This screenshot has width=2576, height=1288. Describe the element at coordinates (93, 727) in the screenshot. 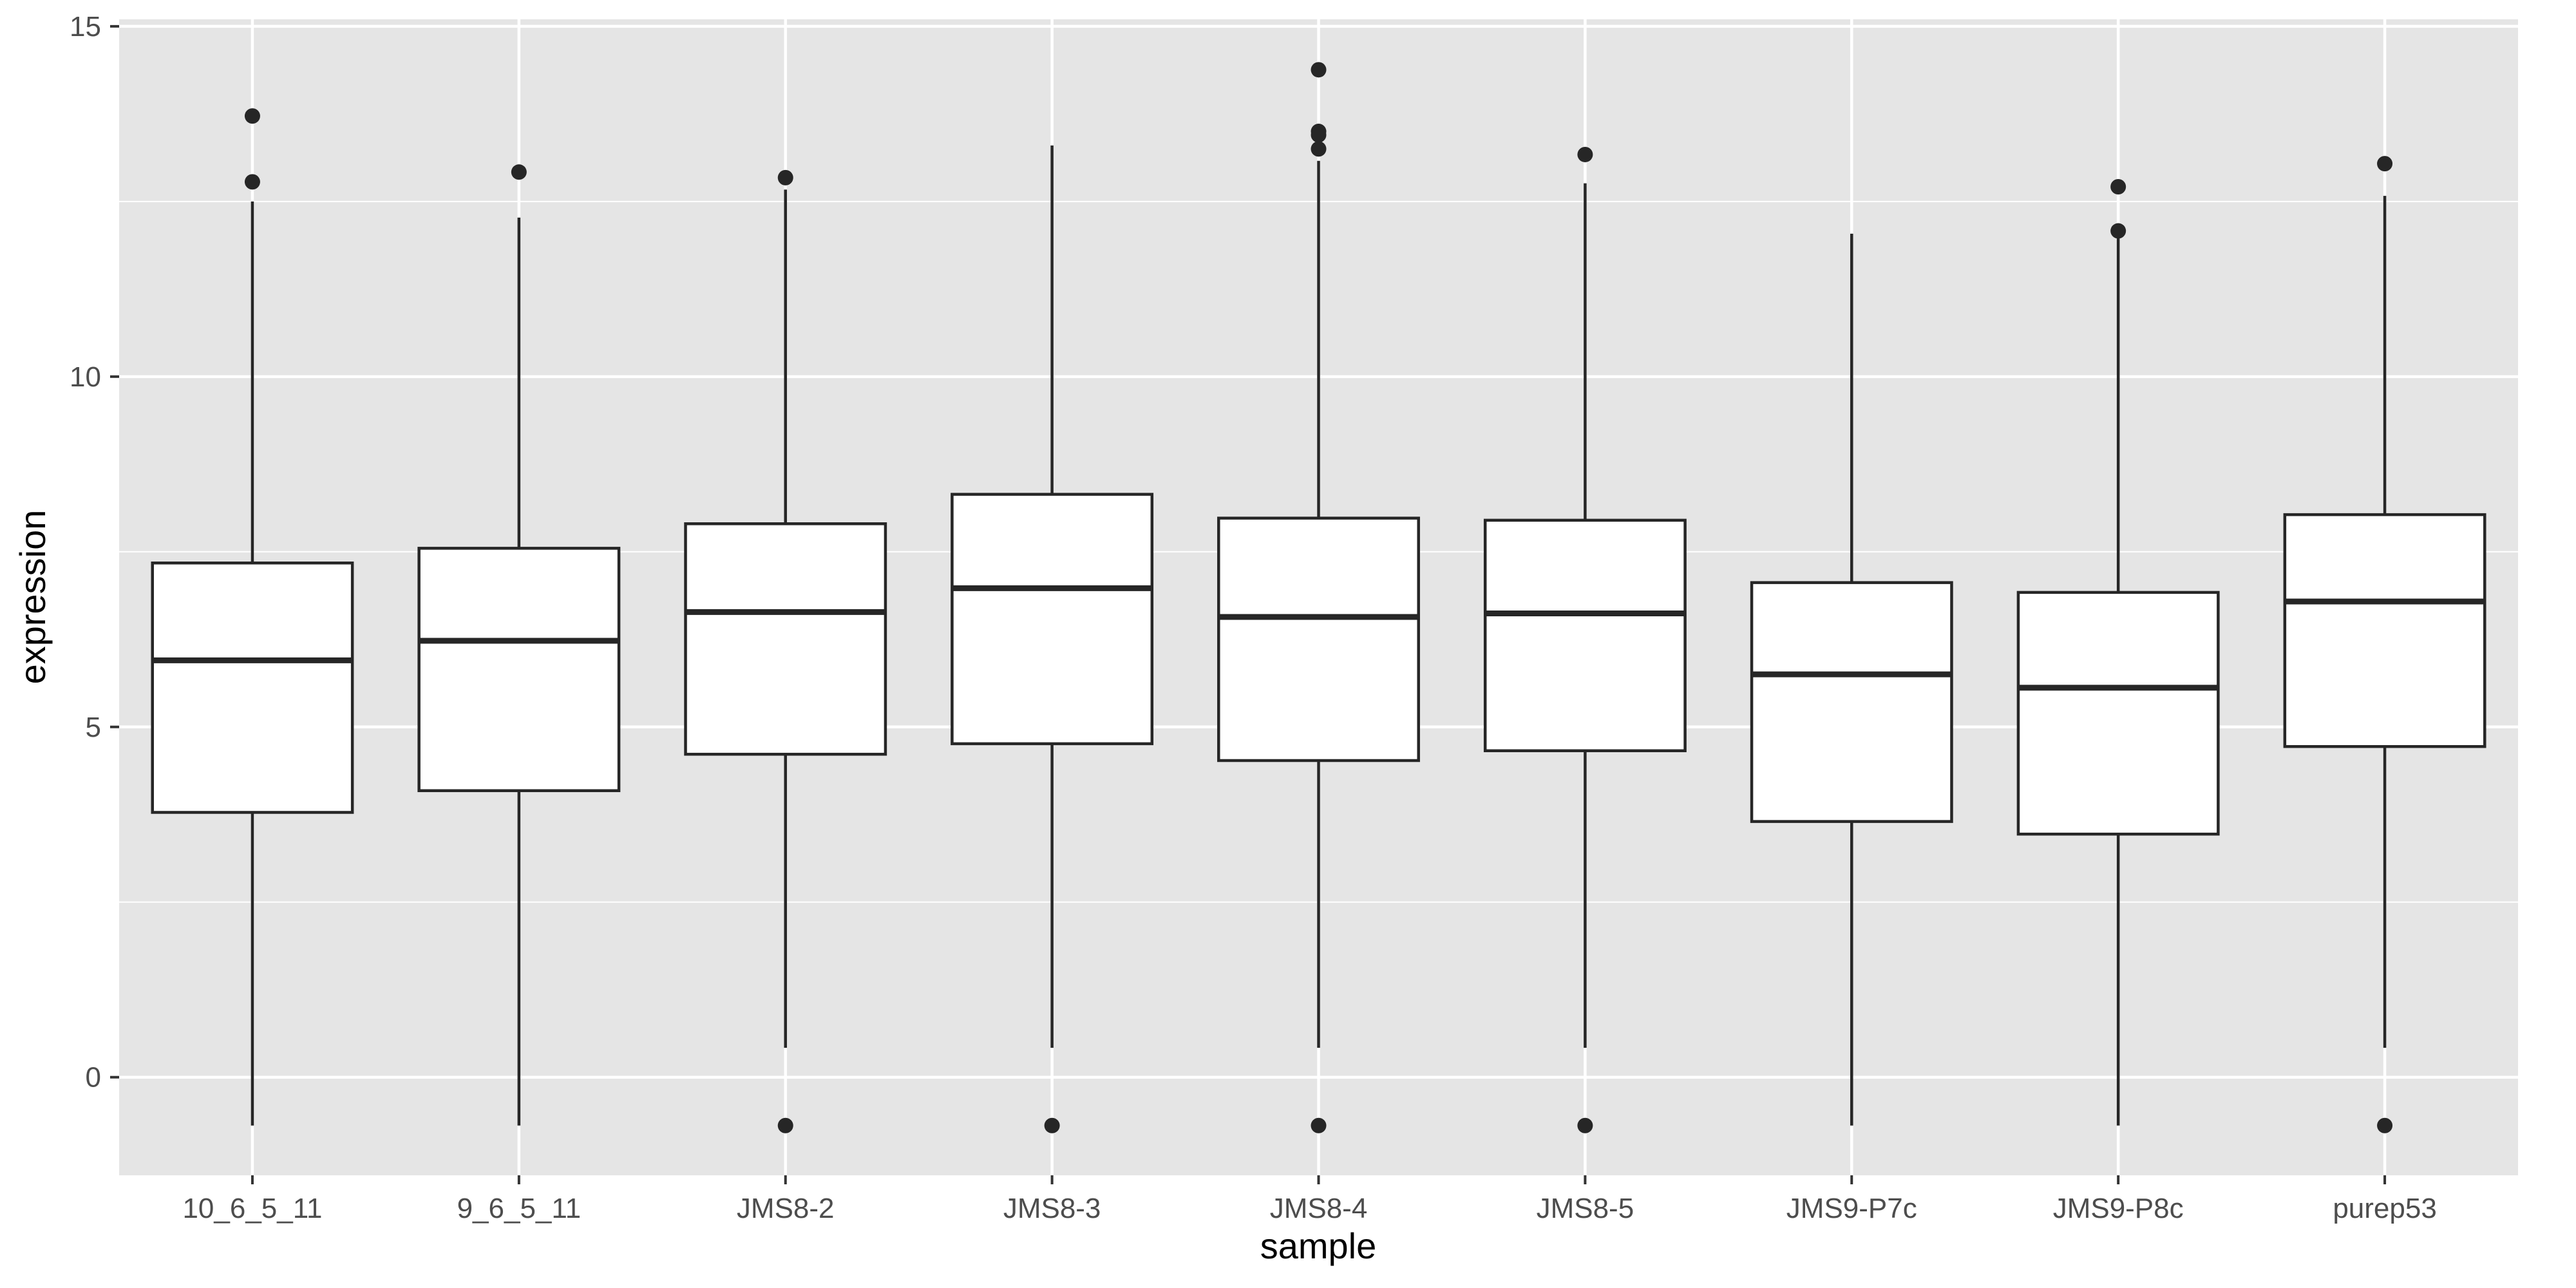

I see `y-tick-label: 5` at that location.